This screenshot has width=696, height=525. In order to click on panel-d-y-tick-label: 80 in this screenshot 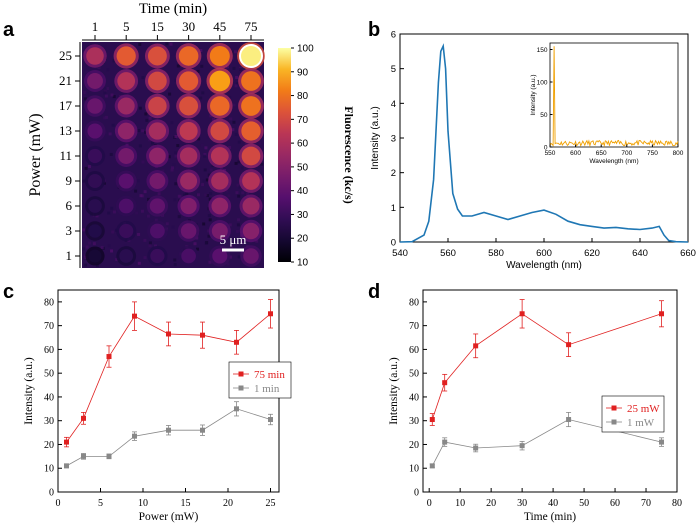, I will do `click(414, 302)`.